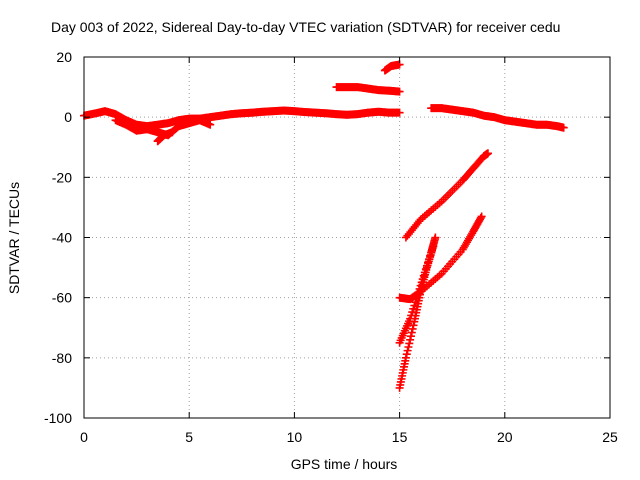  Describe the element at coordinates (400, 437) in the screenshot. I see `x-tick-label: 15` at that location.